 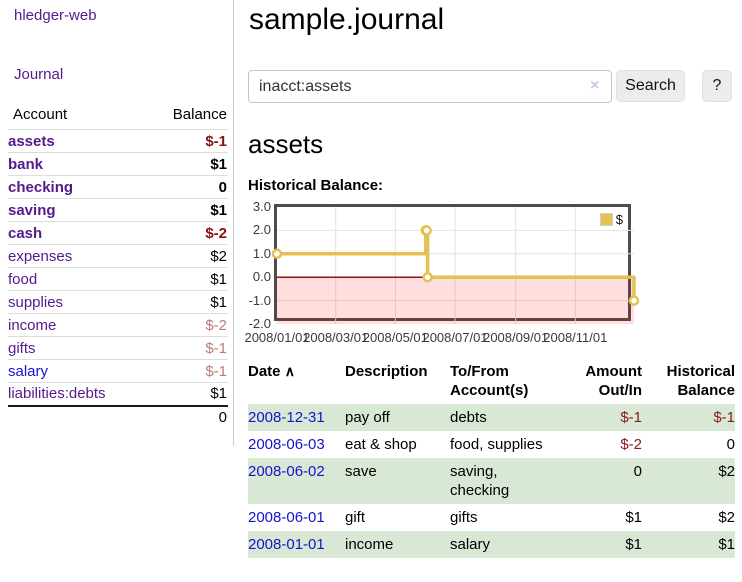 What do you see at coordinates (25, 233) in the screenshot?
I see `sidebar-account-link: cash` at bounding box center [25, 233].